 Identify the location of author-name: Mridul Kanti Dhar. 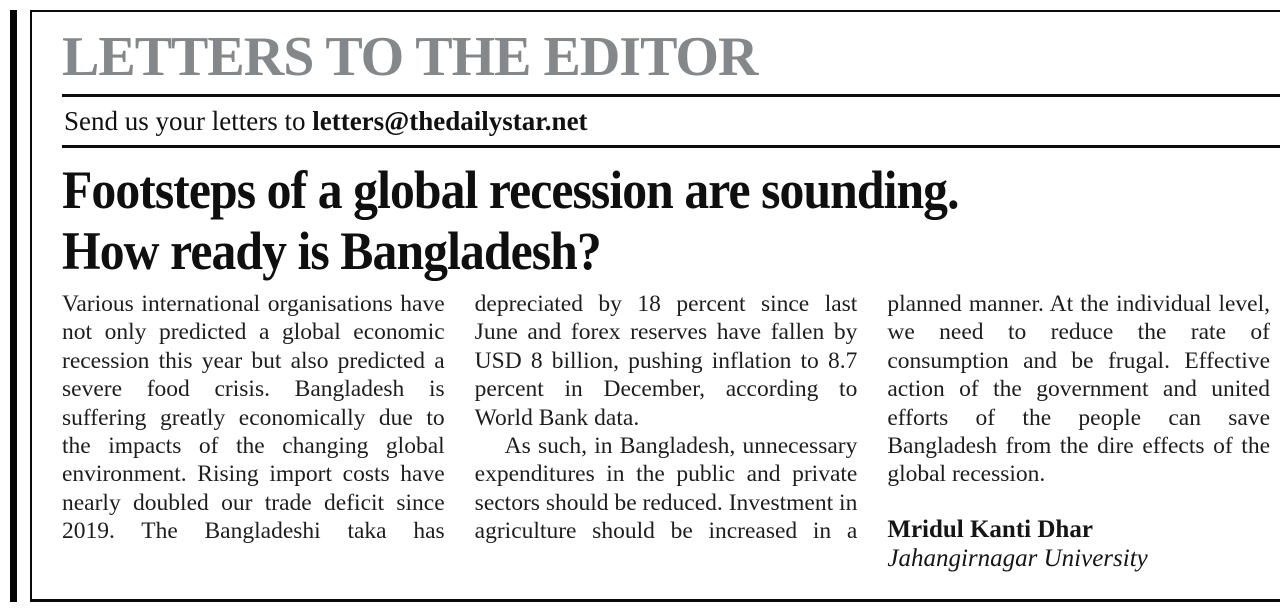
(990, 529).